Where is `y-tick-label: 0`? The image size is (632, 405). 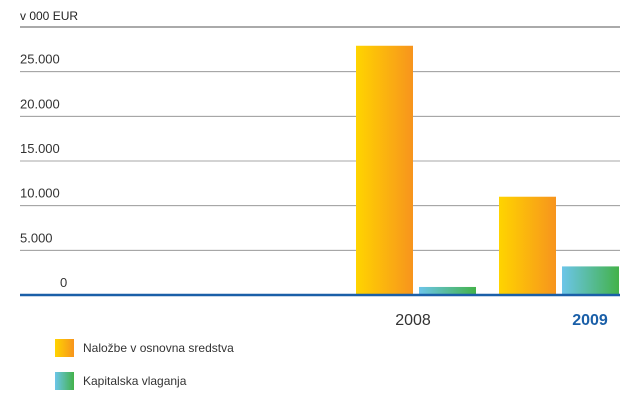
y-tick-label: 0 is located at coordinates (63, 282).